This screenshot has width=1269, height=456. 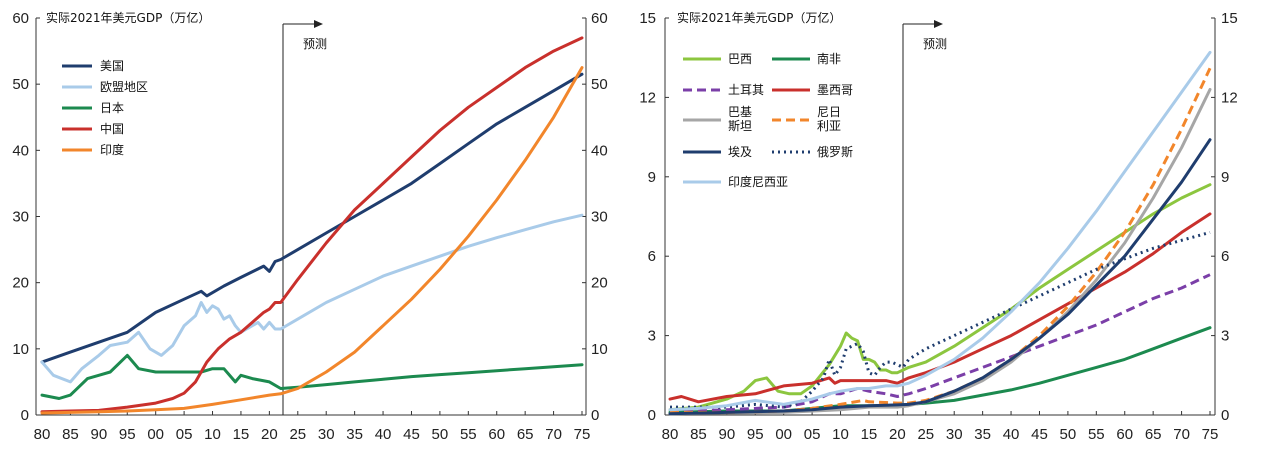 What do you see at coordinates (829, 58) in the screenshot?
I see `legend-label: 南非` at bounding box center [829, 58].